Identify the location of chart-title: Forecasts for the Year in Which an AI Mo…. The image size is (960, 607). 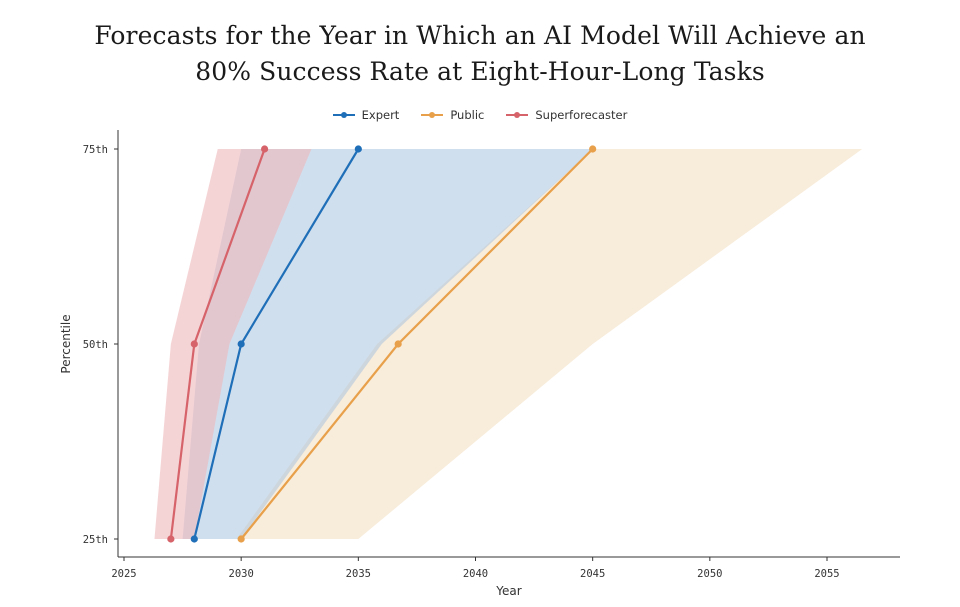
(480, 54).